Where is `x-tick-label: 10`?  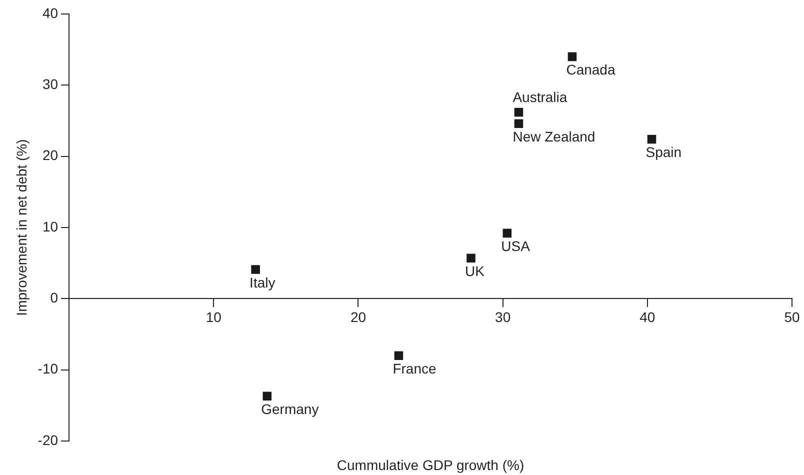
x-tick-label: 10 is located at coordinates (214, 316).